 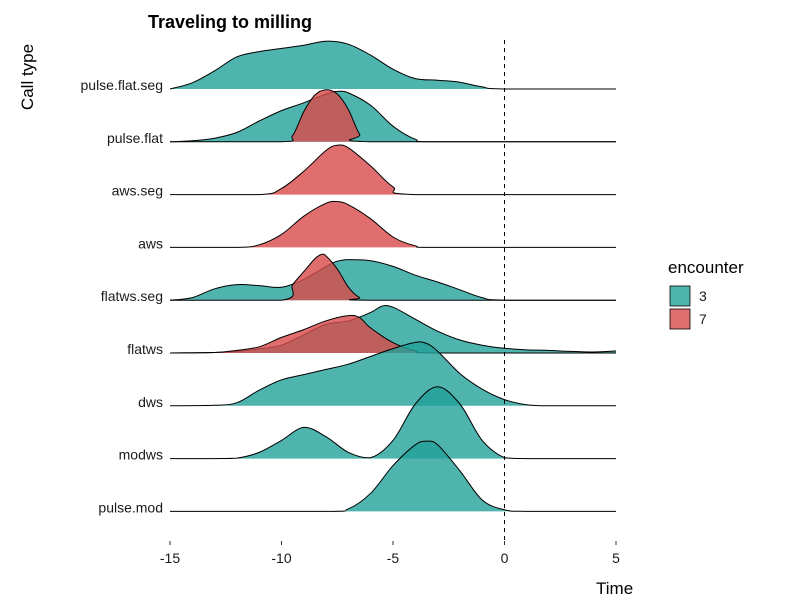 What do you see at coordinates (616, 558) in the screenshot?
I see `x-tick-label: 5` at bounding box center [616, 558].